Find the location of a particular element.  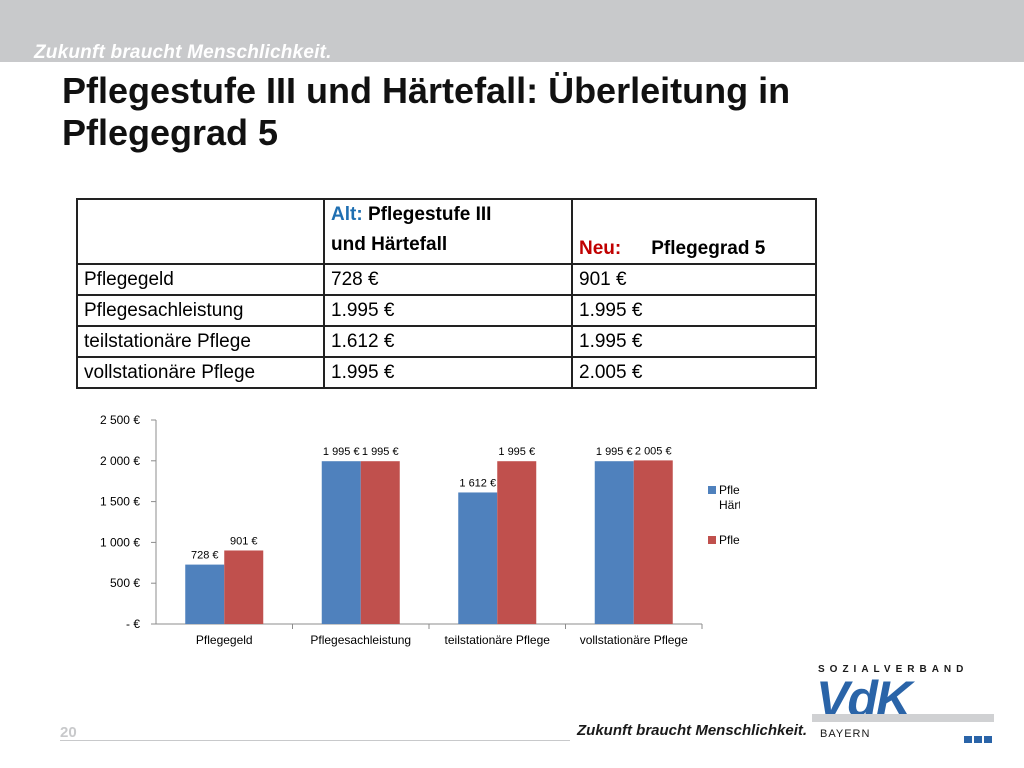

row-label: Pflegesachleistung is located at coordinates (200, 310).